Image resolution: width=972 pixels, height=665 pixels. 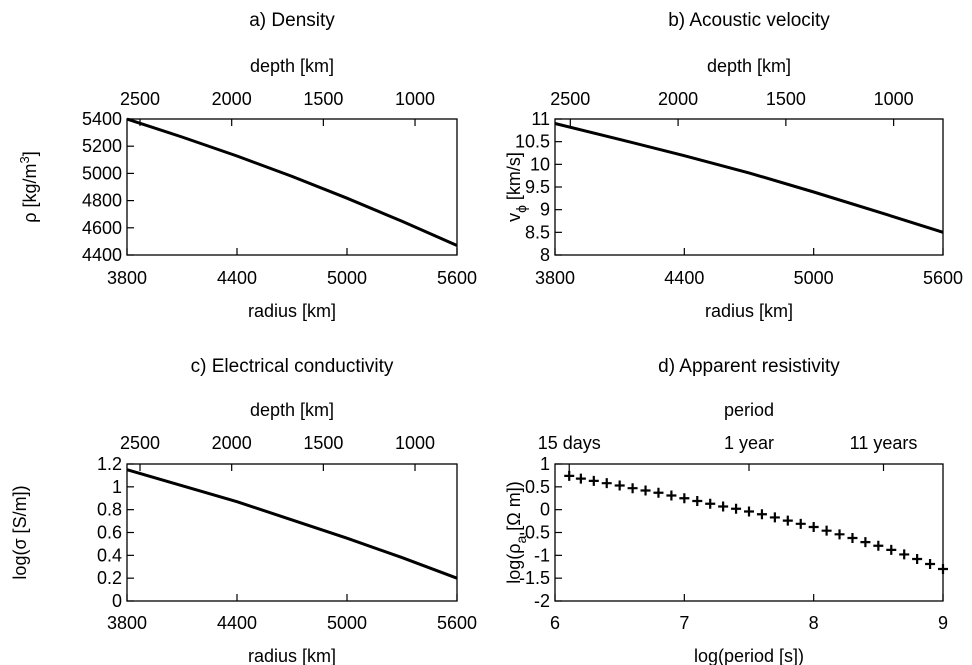 What do you see at coordinates (292, 366) in the screenshot?
I see `chart-title: c) Electrical conductivity` at bounding box center [292, 366].